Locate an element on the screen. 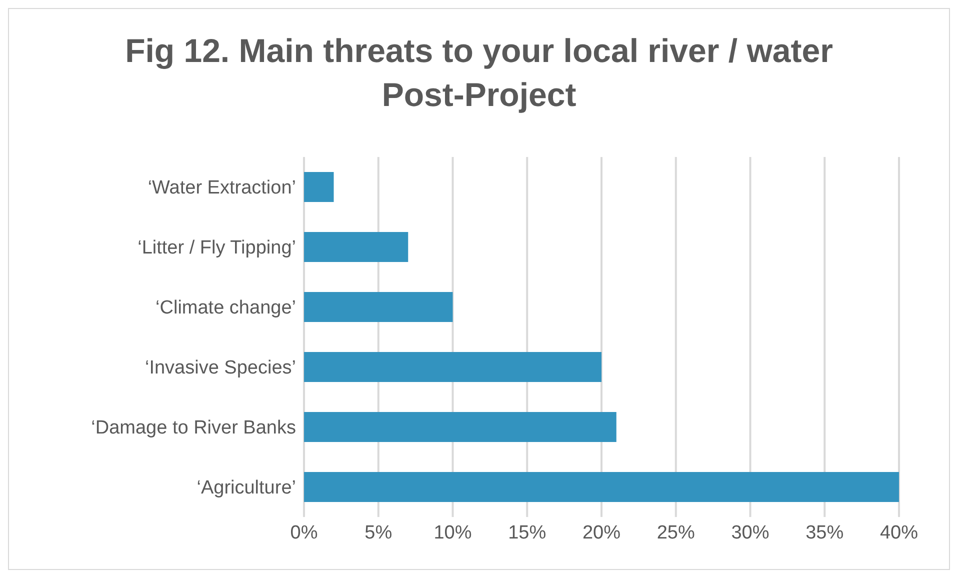  x-tick-label: 0% is located at coordinates (304, 533).